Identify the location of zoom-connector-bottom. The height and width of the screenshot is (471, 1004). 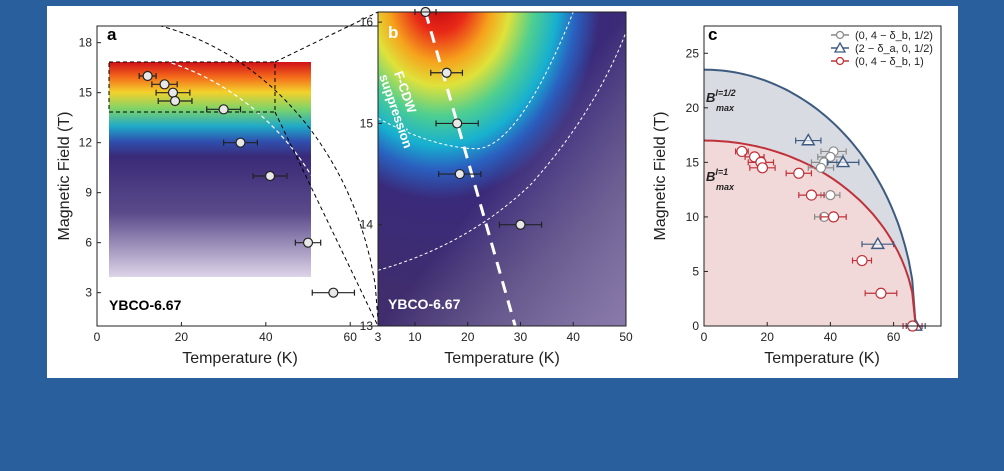
(326, 219).